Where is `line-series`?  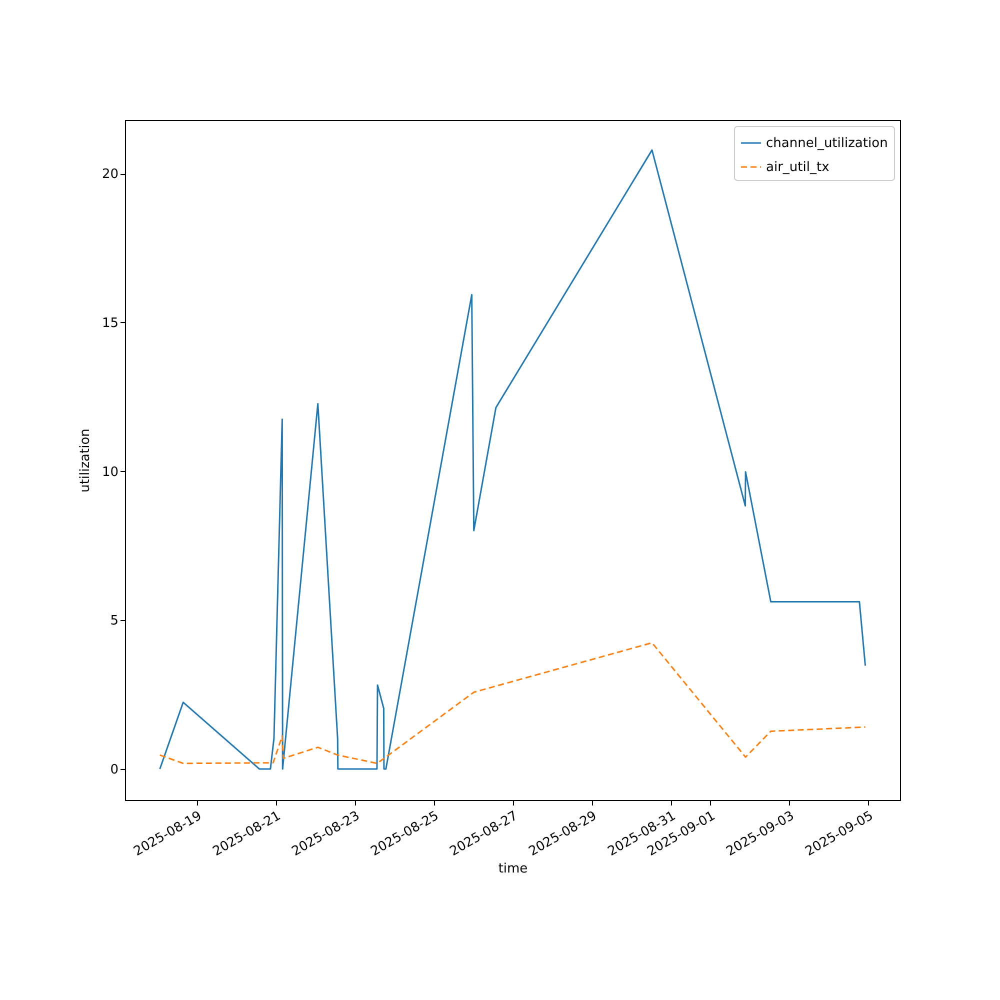 line-series is located at coordinates (512, 703).